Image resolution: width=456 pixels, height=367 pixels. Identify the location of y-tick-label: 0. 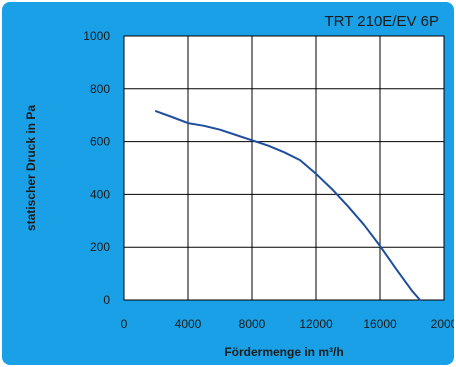
(106, 300).